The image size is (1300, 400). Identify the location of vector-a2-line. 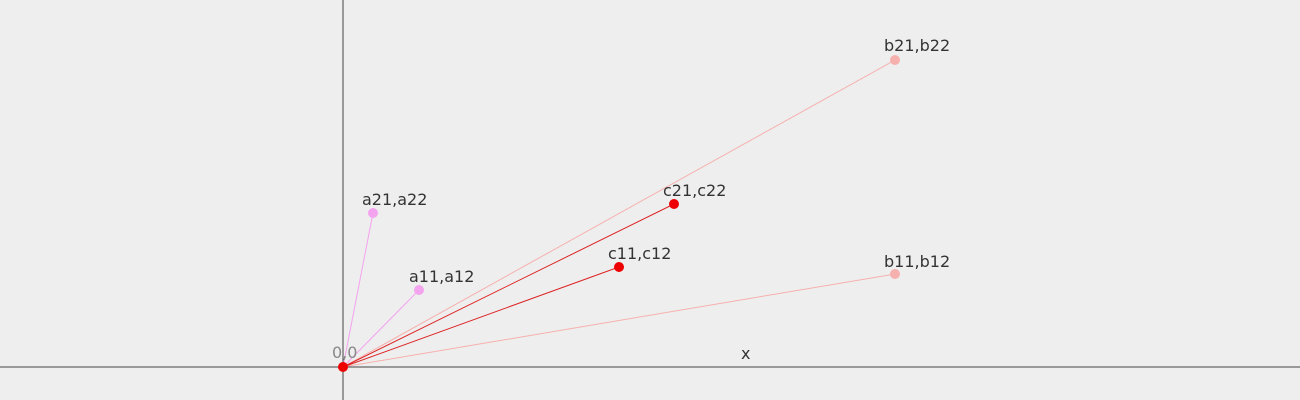
(358, 290).